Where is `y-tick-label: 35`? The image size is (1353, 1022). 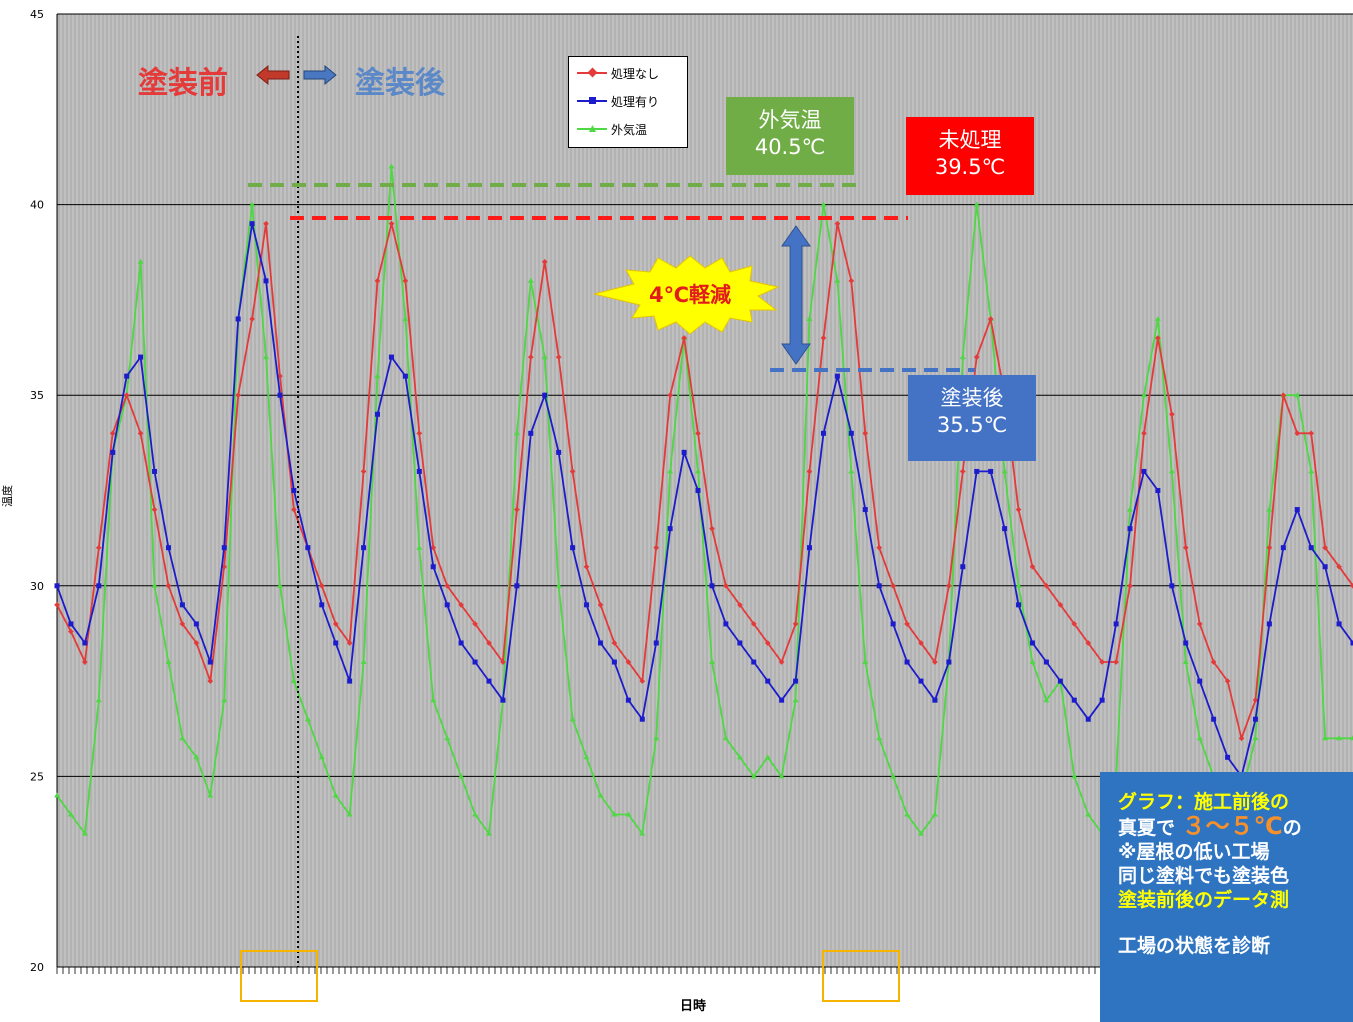 y-tick-label: 35 is located at coordinates (37, 395).